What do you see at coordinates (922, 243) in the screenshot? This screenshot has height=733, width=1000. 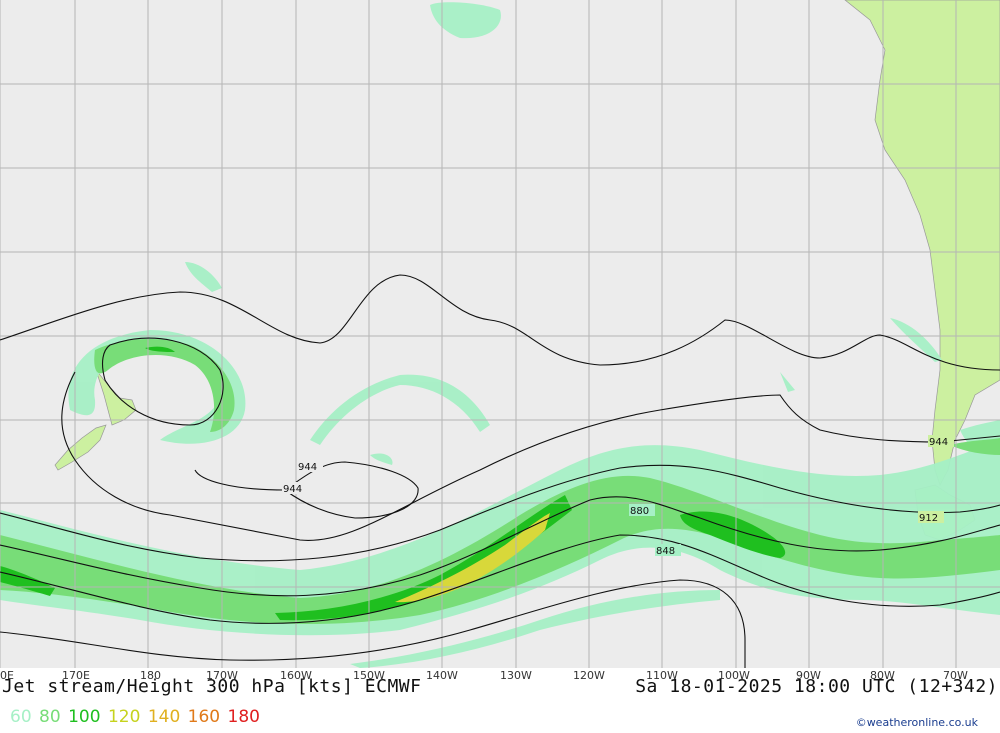 I see `south-america-land` at bounding box center [922, 243].